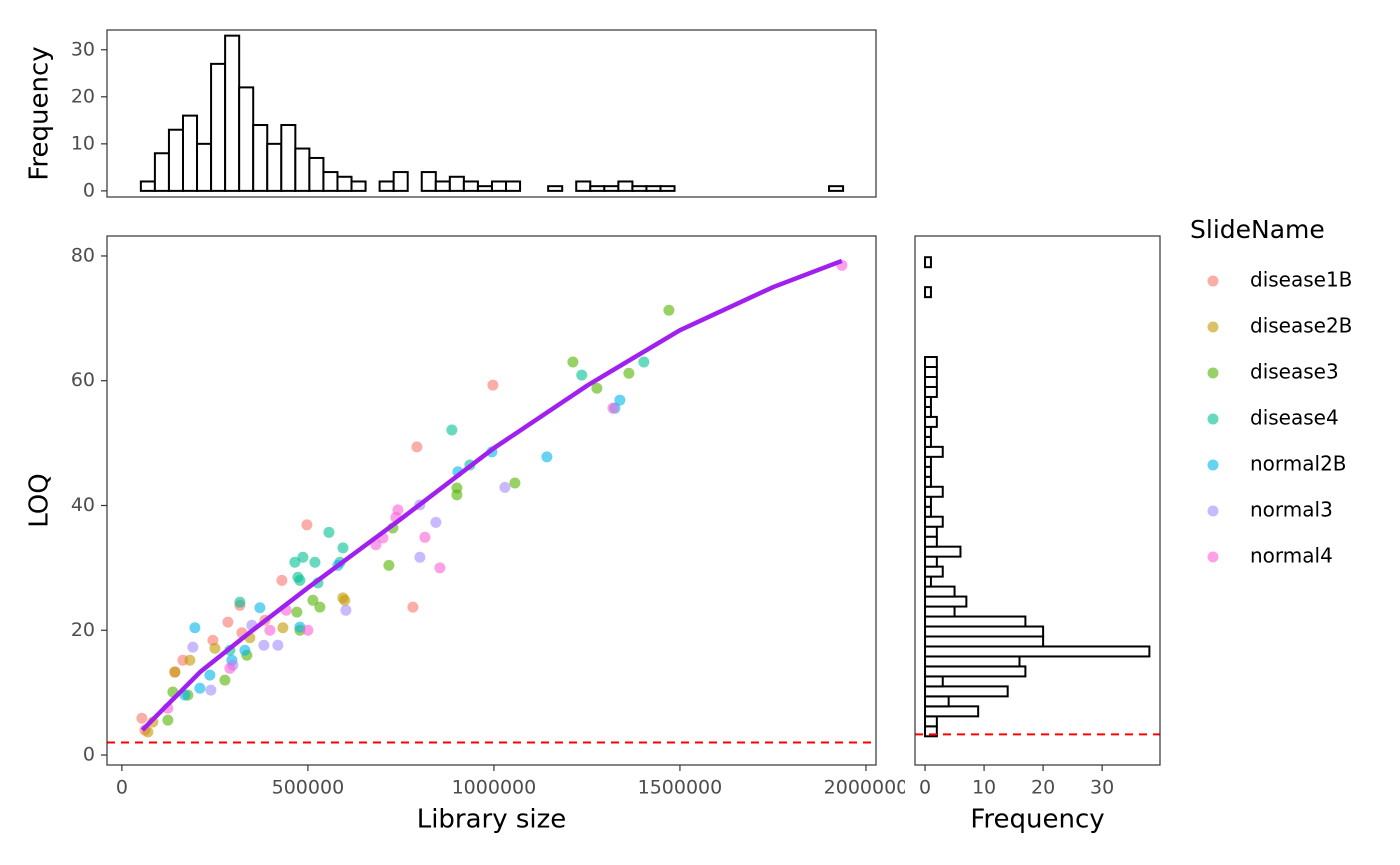 This screenshot has width=1400, height=865. What do you see at coordinates (1301, 280) in the screenshot?
I see `legend-label: disease1B` at bounding box center [1301, 280].